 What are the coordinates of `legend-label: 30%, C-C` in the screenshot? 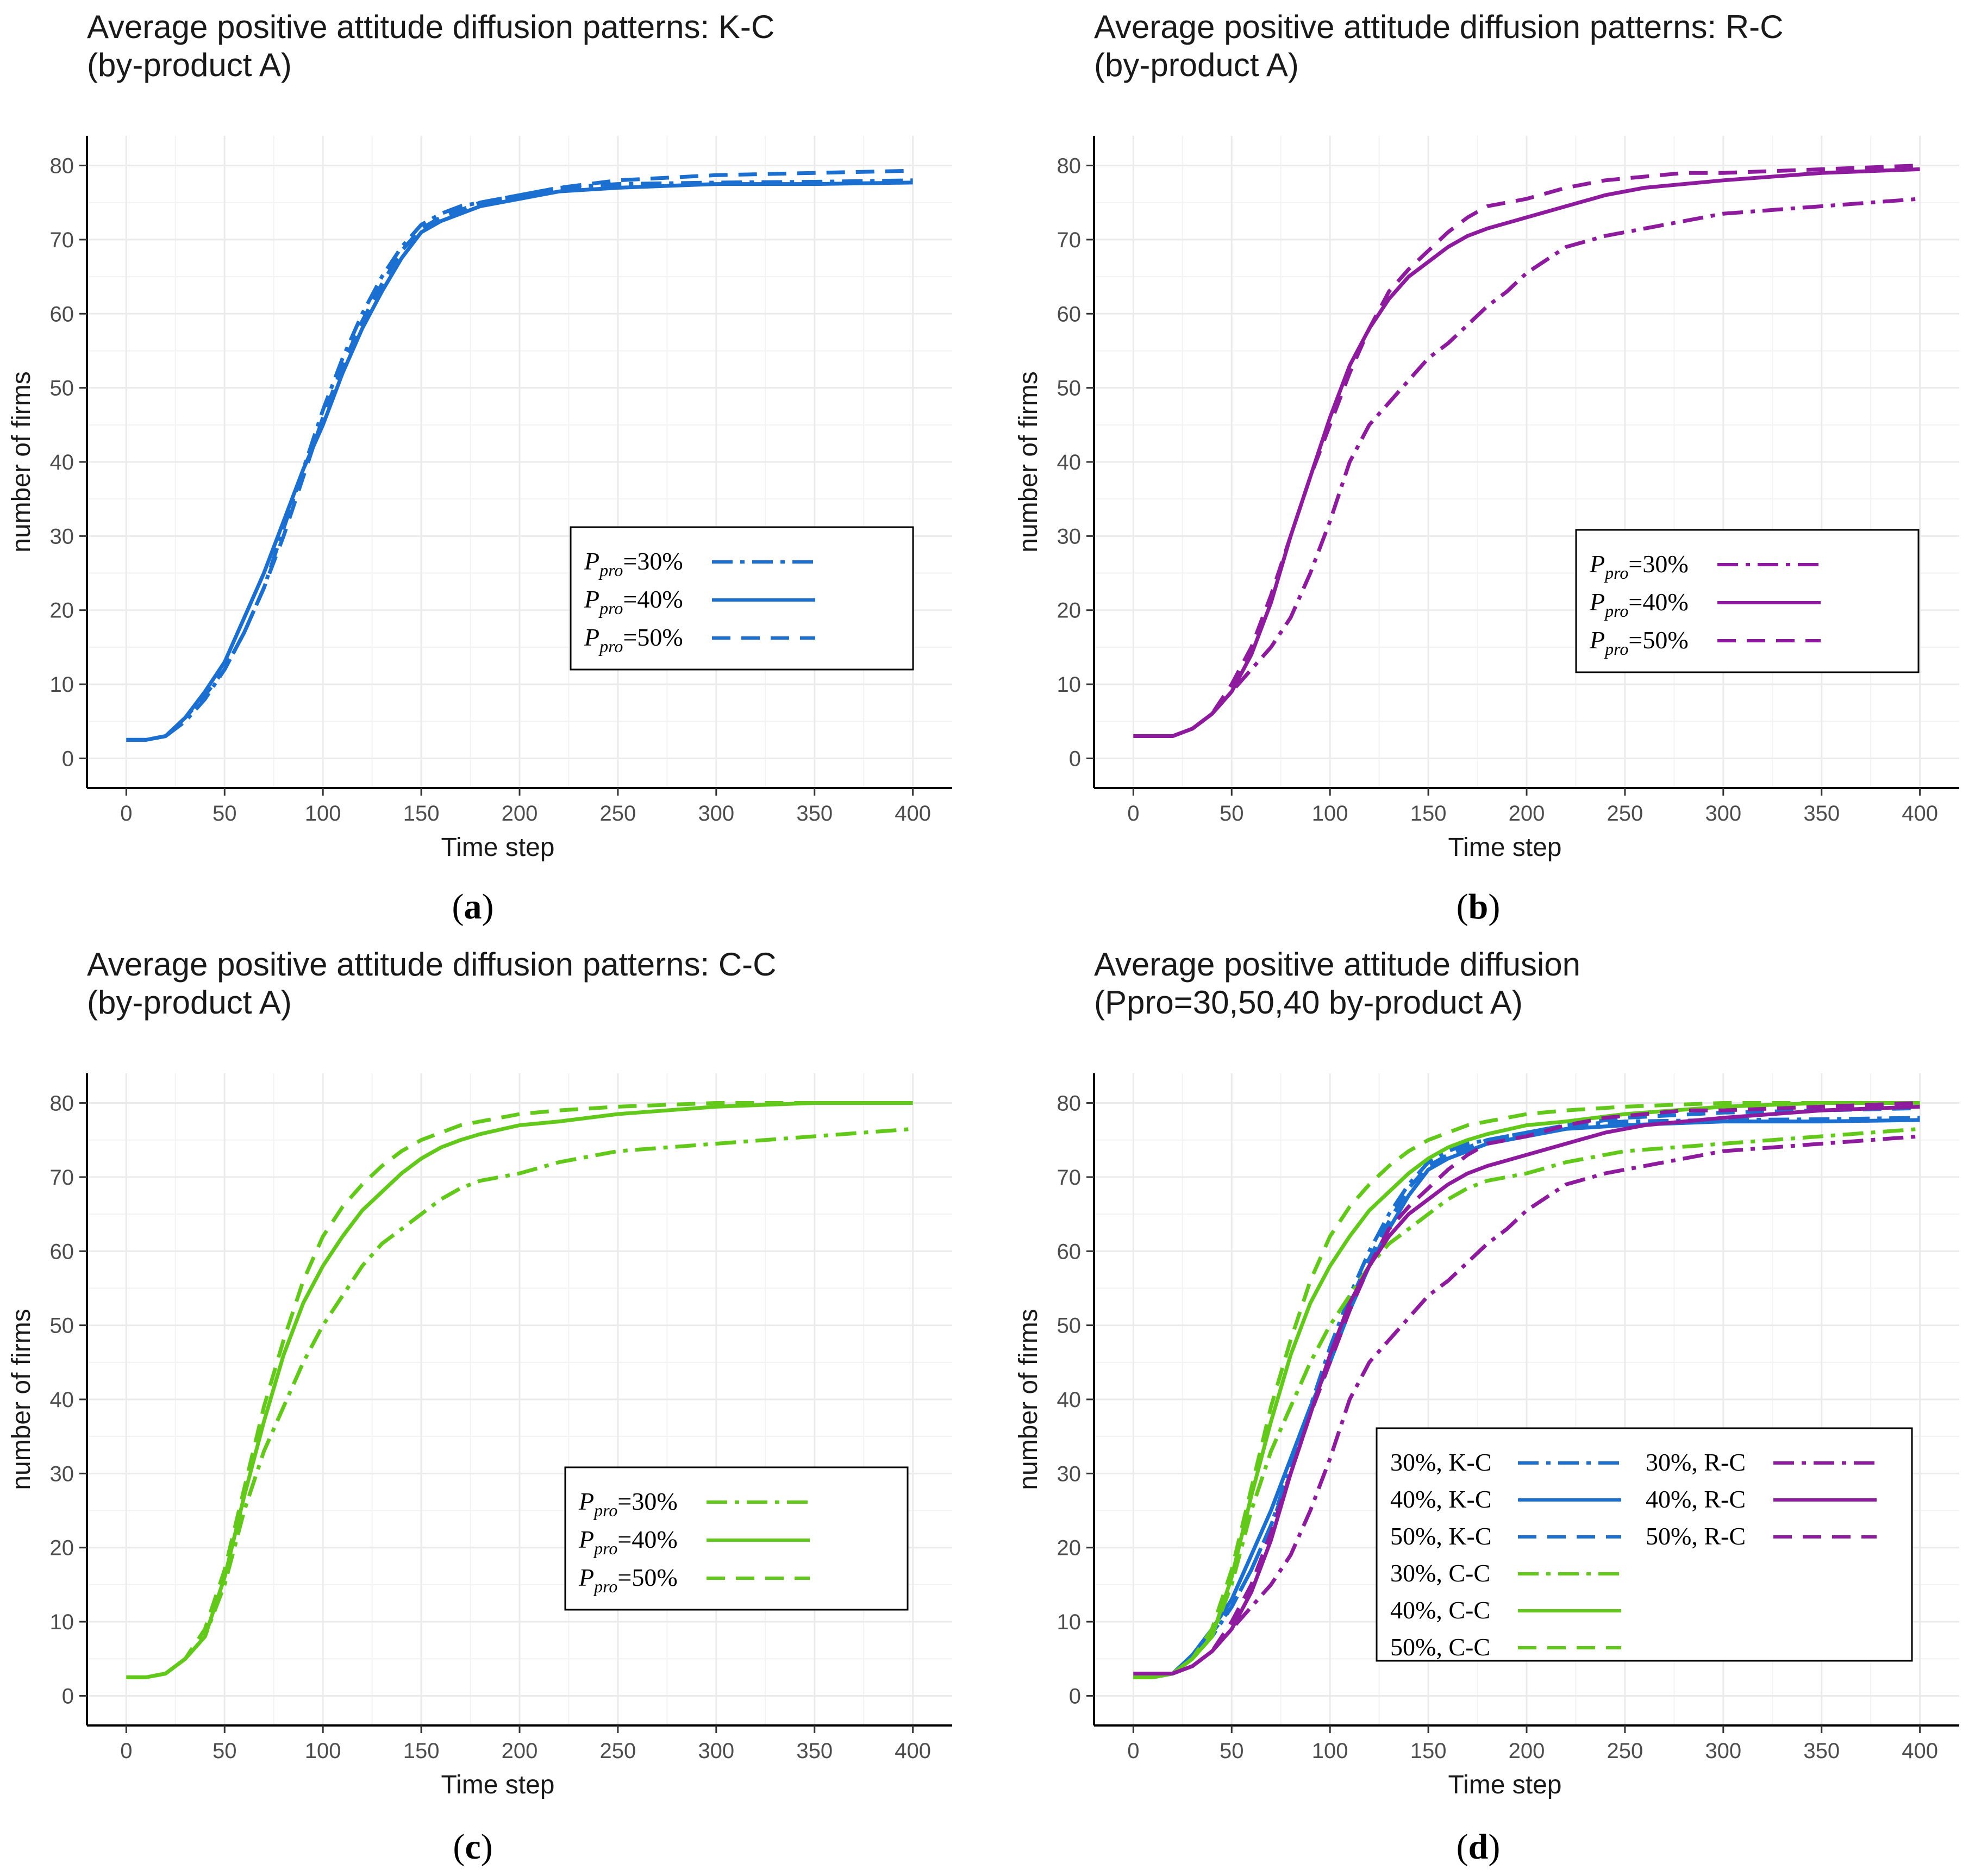 It's located at (1440, 1573).